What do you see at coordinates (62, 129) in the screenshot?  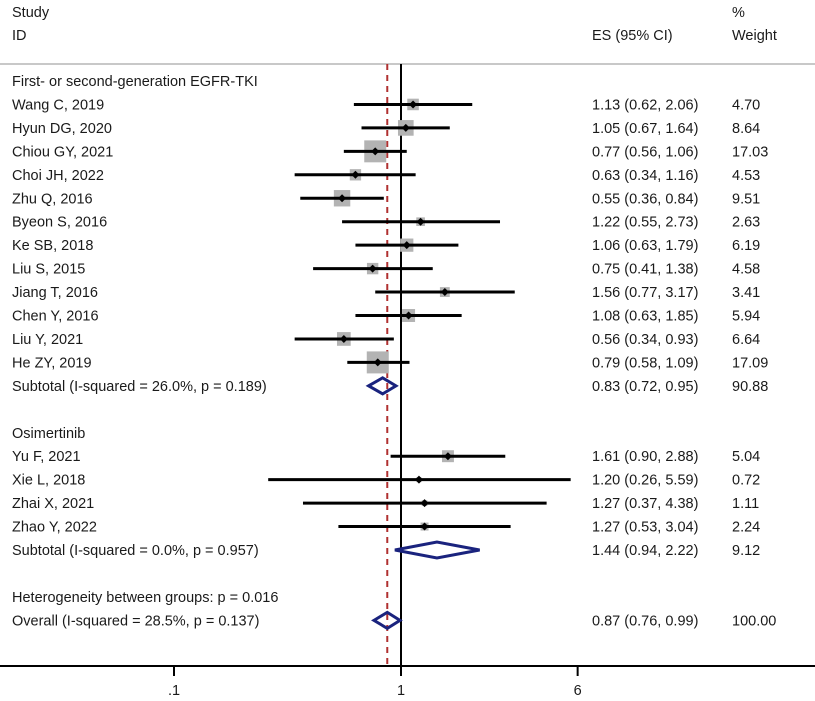 I see `study-label: Hyun DG, 2020` at bounding box center [62, 129].